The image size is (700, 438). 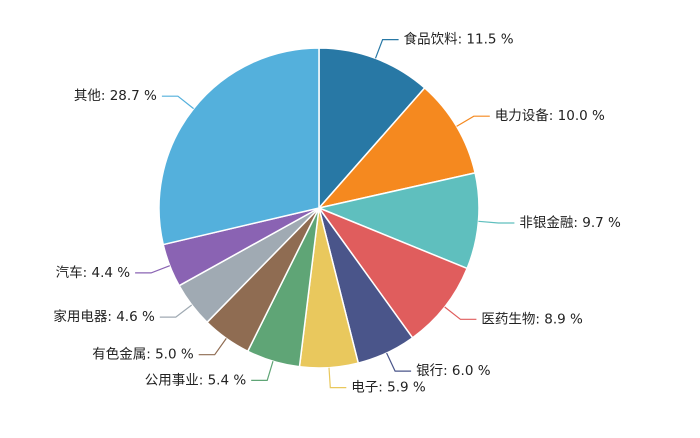 I want to click on slice-label-6: 公用事业: 5.4 %, so click(x=196, y=380).